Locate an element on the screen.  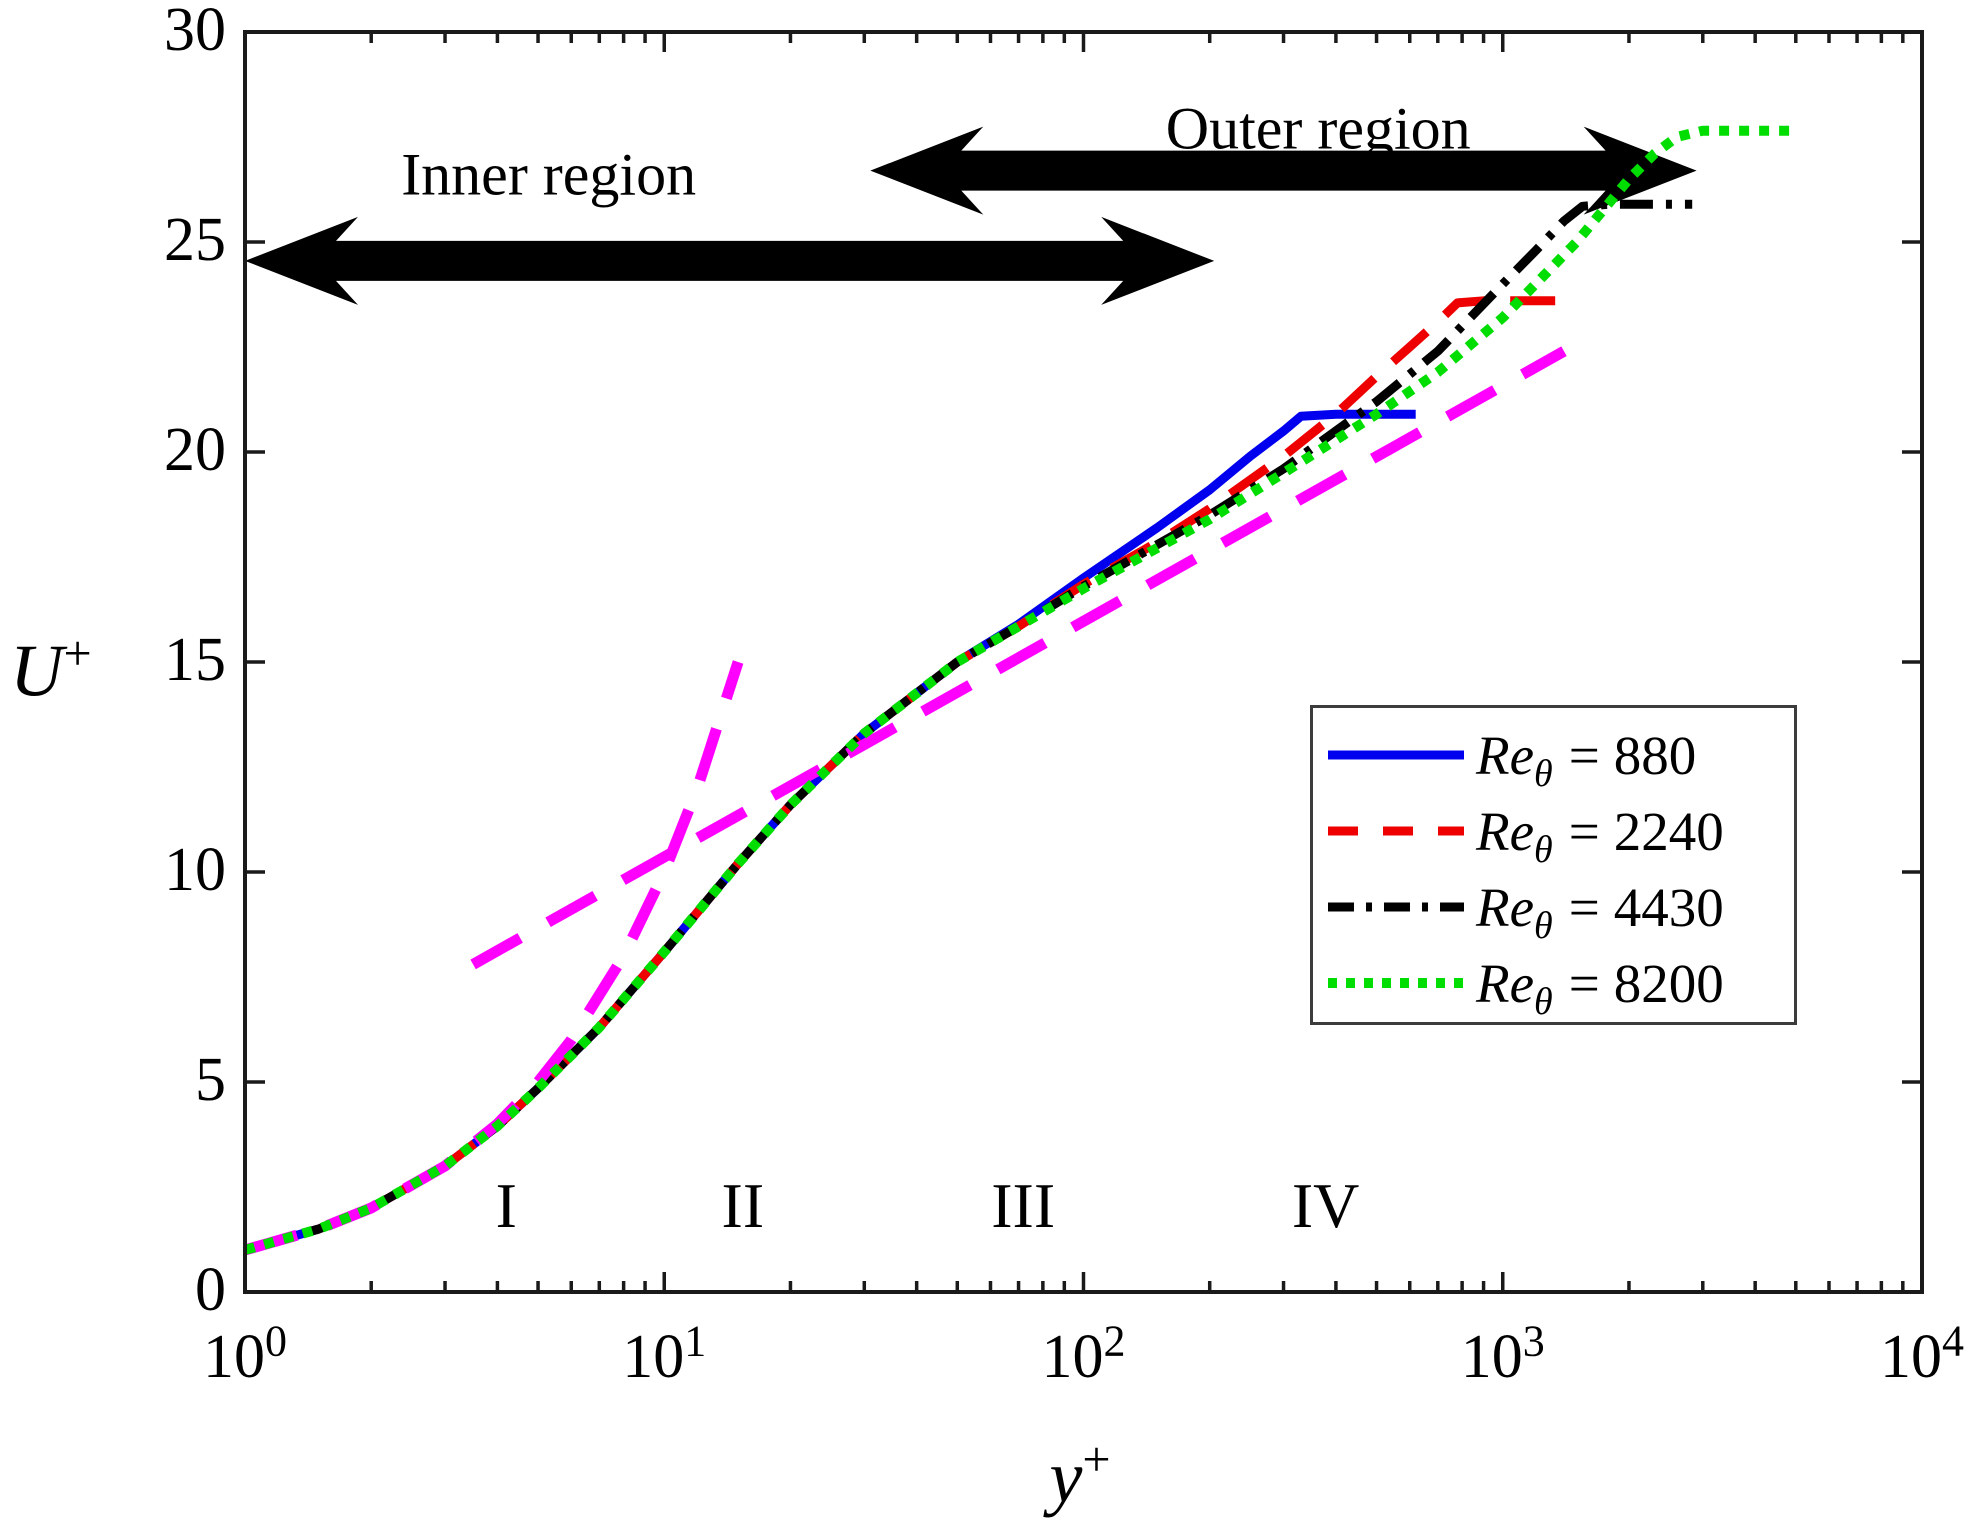
legend-item-re8200: Reθ = 8200 is located at coordinates (1560, 983).